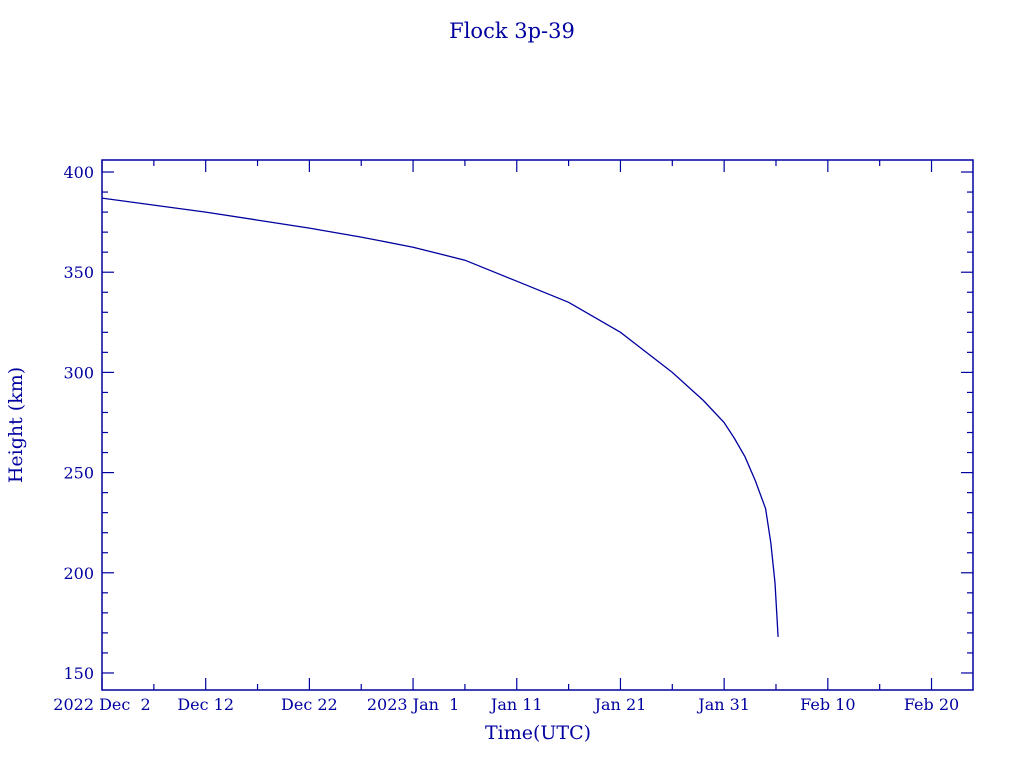  Describe the element at coordinates (78, 272) in the screenshot. I see `y-tick-label: 350` at that location.